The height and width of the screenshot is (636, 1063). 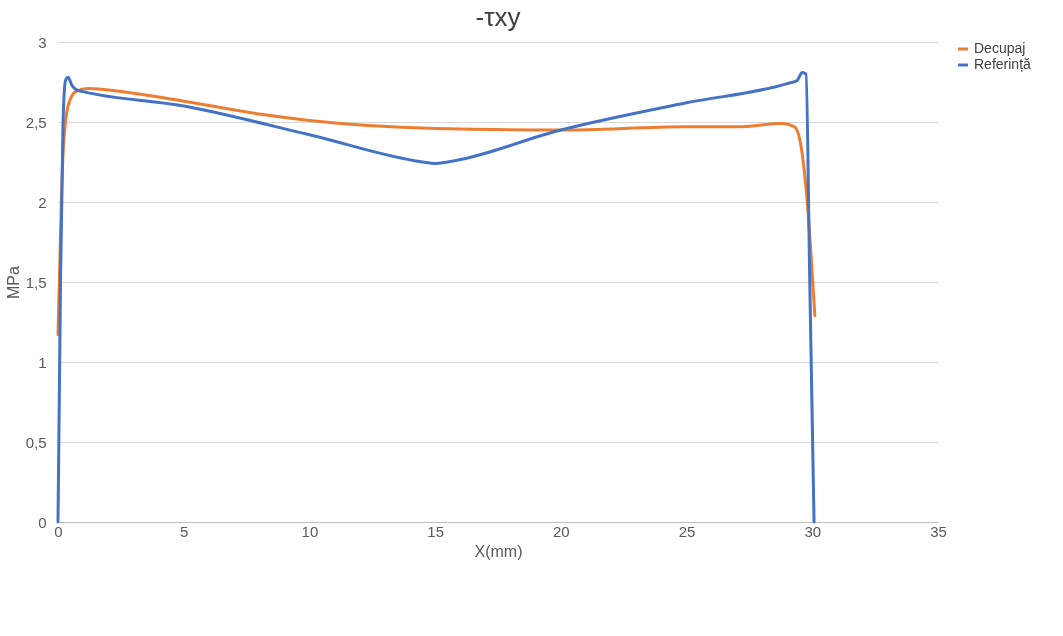 What do you see at coordinates (36, 442) in the screenshot?
I see `y-tick-label: 0,5` at bounding box center [36, 442].